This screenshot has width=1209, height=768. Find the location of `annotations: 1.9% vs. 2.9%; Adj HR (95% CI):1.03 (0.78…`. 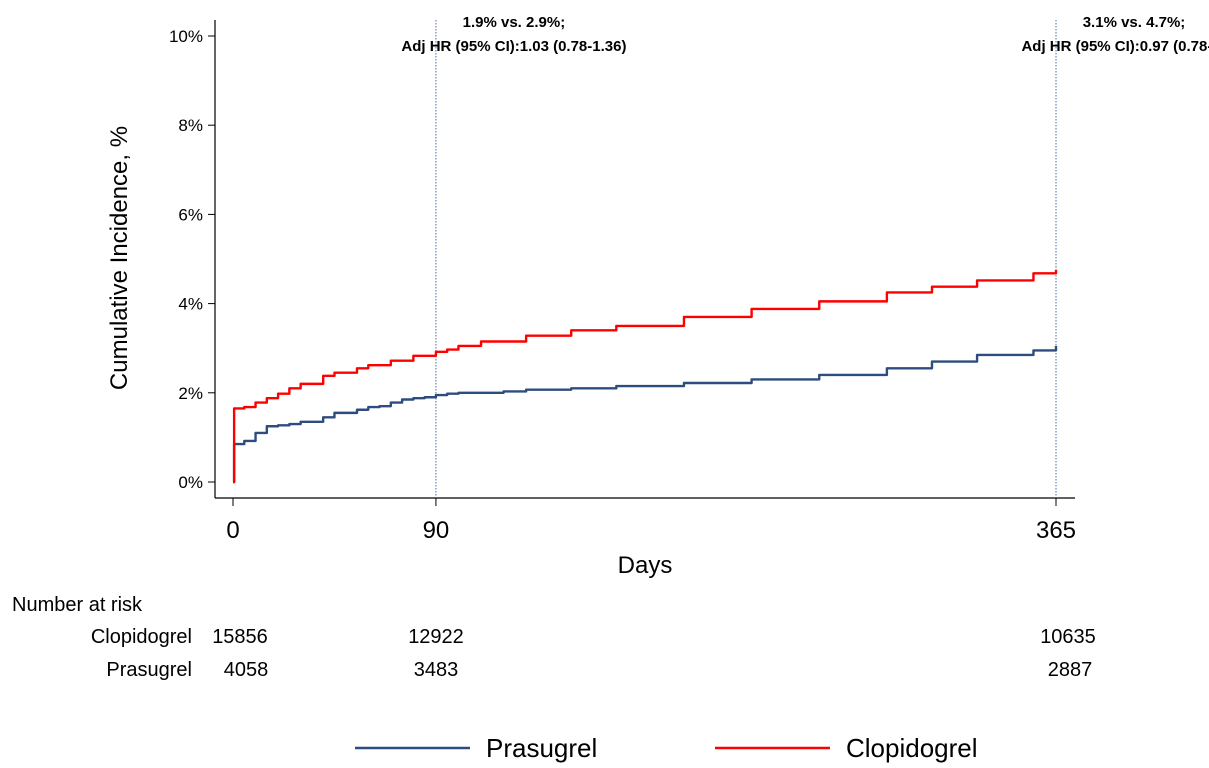

annotations: 1.9% vs. 2.9%; Adj HR (95% CI):1.03 (0.78… is located at coordinates (805, 34).